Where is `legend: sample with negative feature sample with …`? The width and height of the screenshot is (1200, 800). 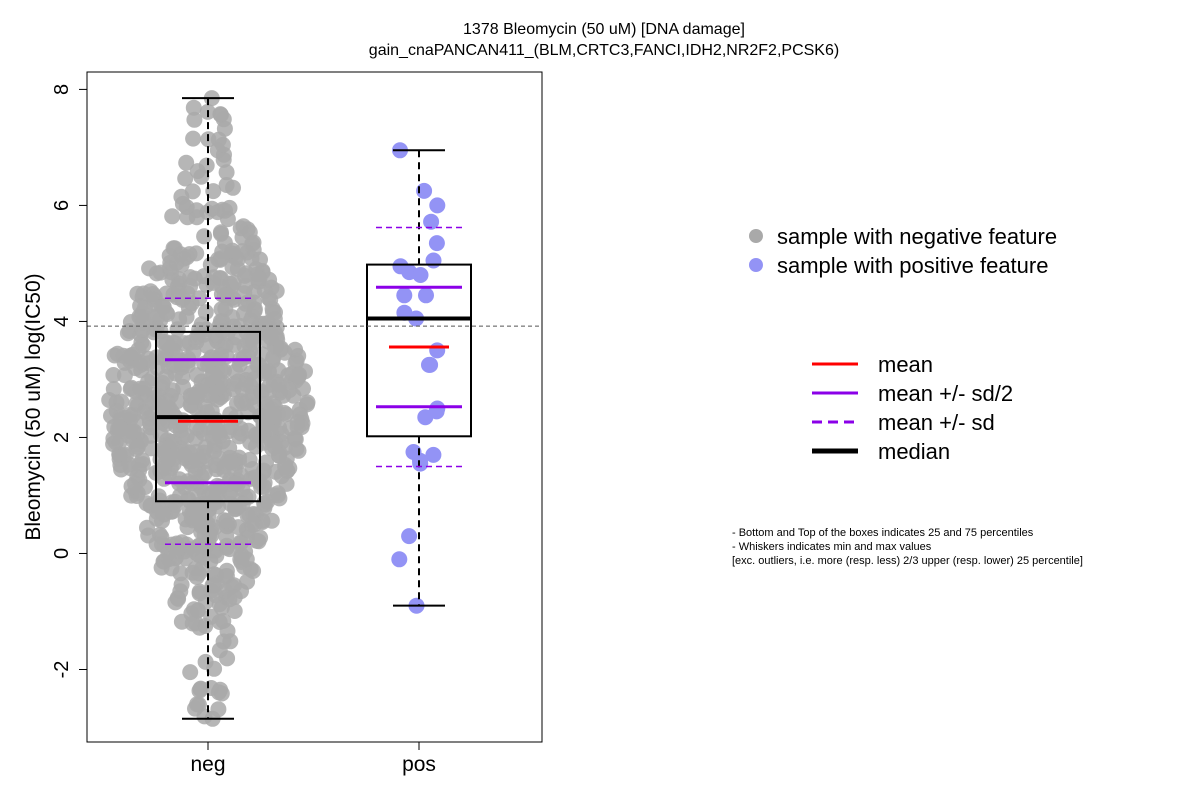 legend: sample with negative feature sample with … is located at coordinates (903, 344).